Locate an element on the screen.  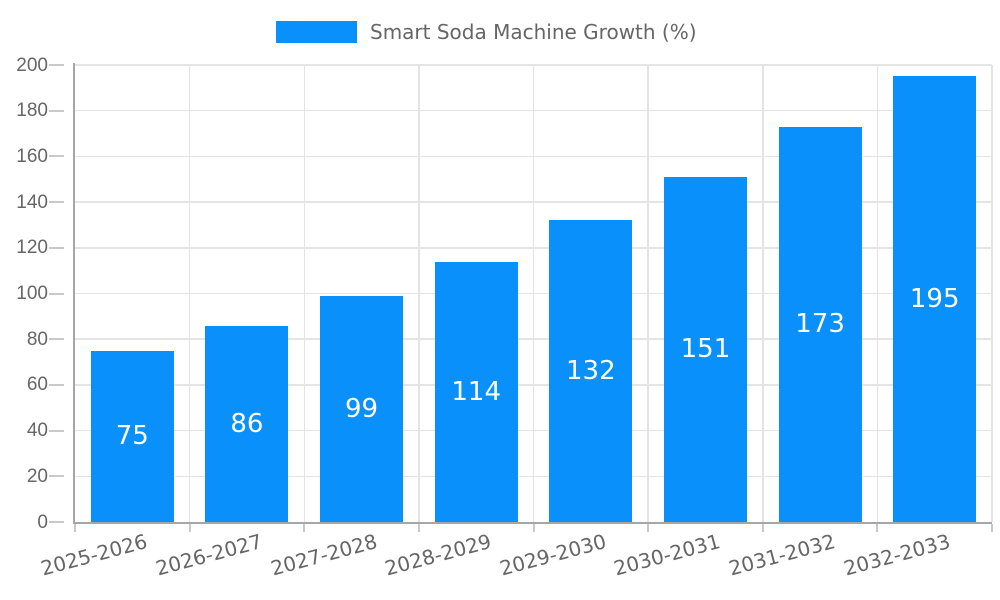
y-tick-label: 100 is located at coordinates (32, 293).